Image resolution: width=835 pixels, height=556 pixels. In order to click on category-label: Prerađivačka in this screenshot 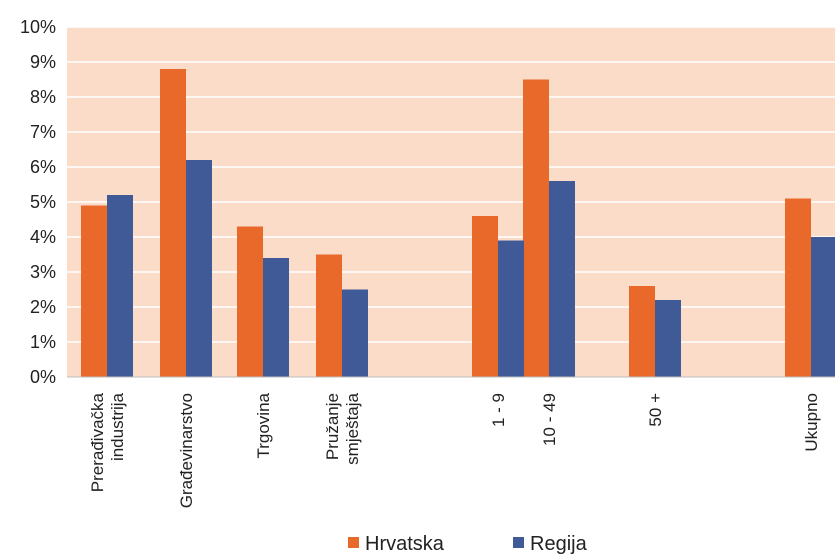, I will do `click(97, 442)`.